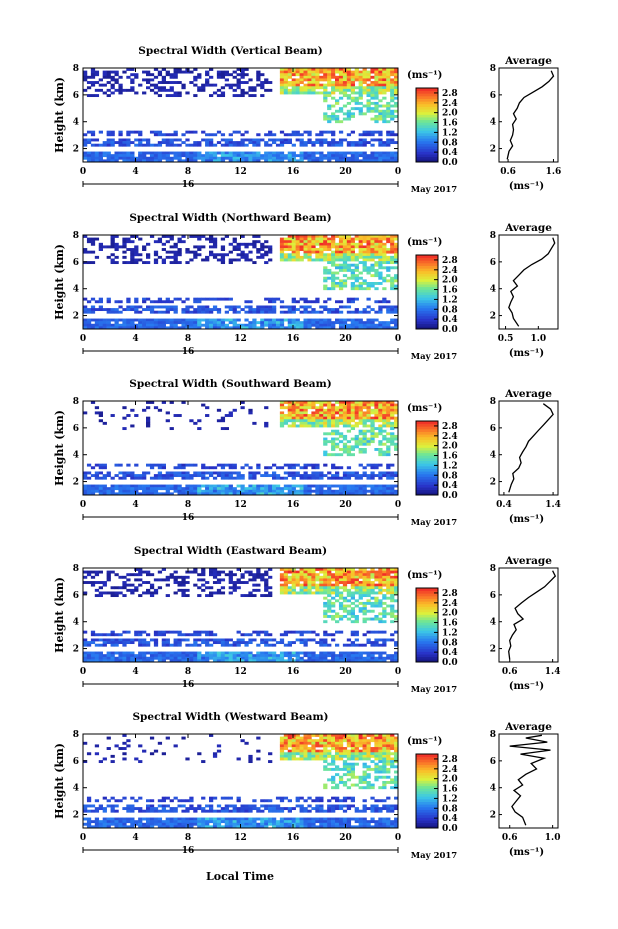 The image size is (618, 929). Describe the element at coordinates (230, 218) in the screenshot. I see `panel-title: Spectral Width (Northward Beam)` at that location.